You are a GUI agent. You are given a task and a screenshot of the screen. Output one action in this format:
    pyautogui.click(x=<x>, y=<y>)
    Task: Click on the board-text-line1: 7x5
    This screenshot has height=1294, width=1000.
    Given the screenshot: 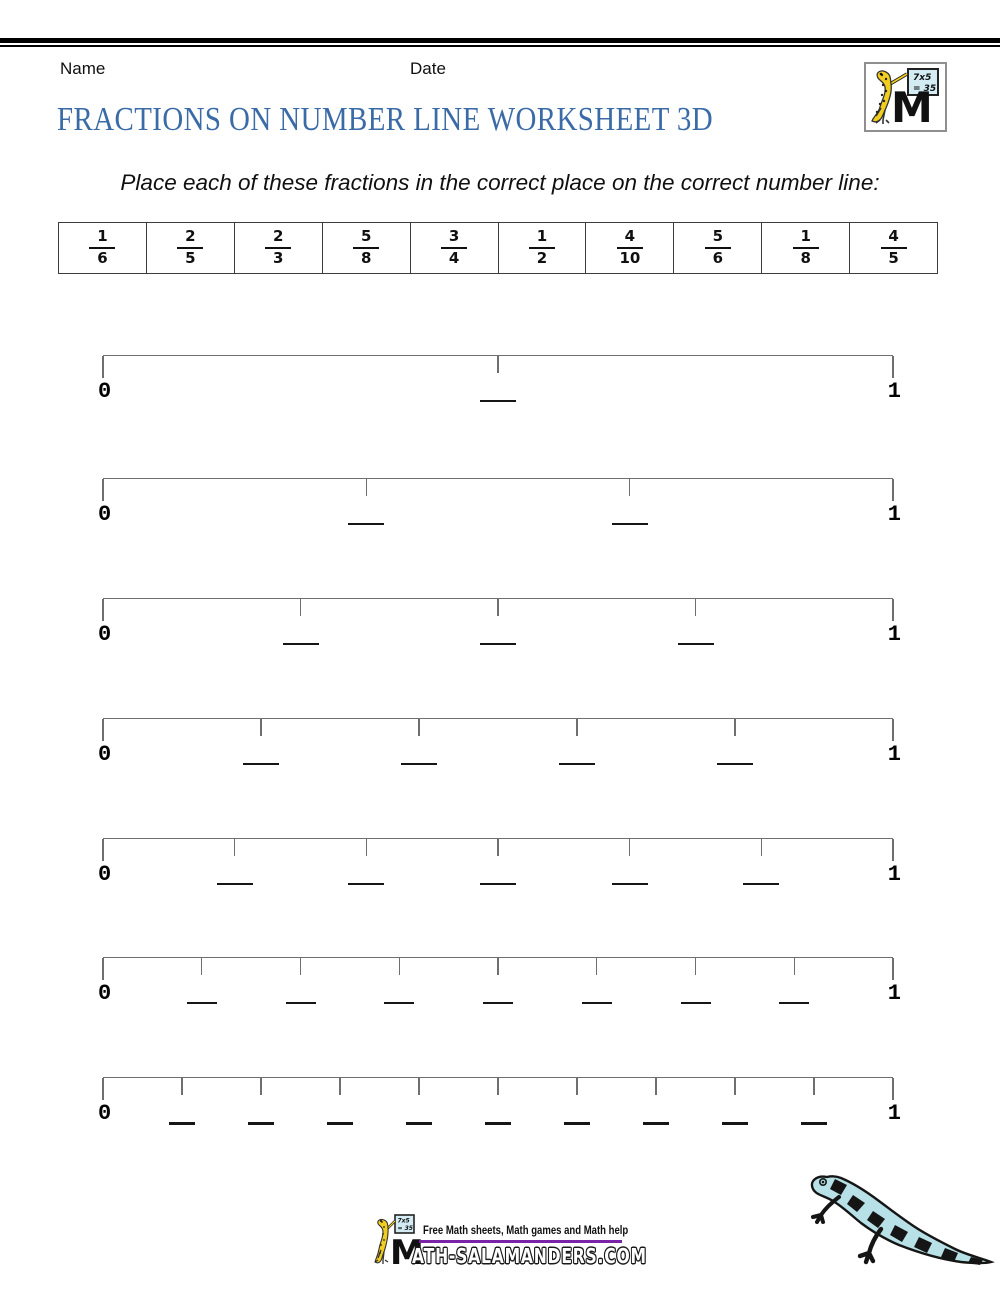 What is the action you would take?
    pyautogui.click(x=922, y=78)
    